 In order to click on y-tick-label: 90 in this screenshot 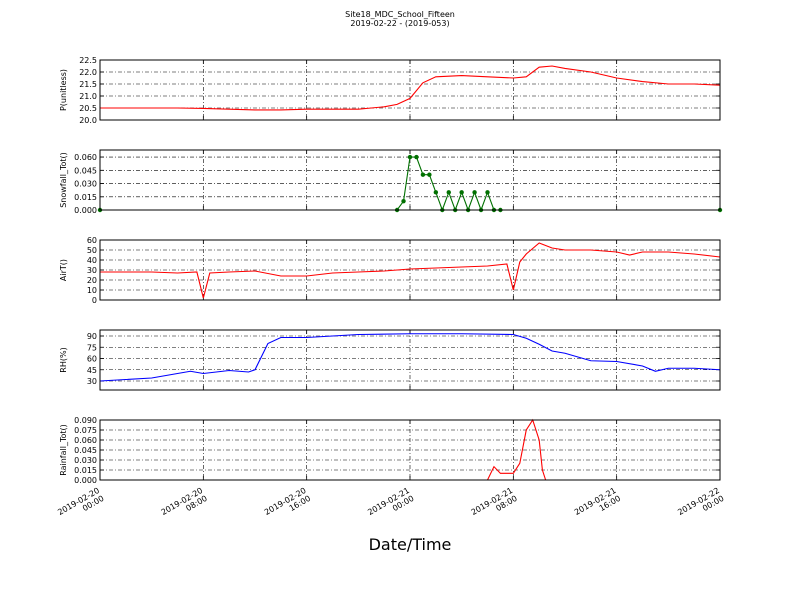, I will do `click(92, 336)`.